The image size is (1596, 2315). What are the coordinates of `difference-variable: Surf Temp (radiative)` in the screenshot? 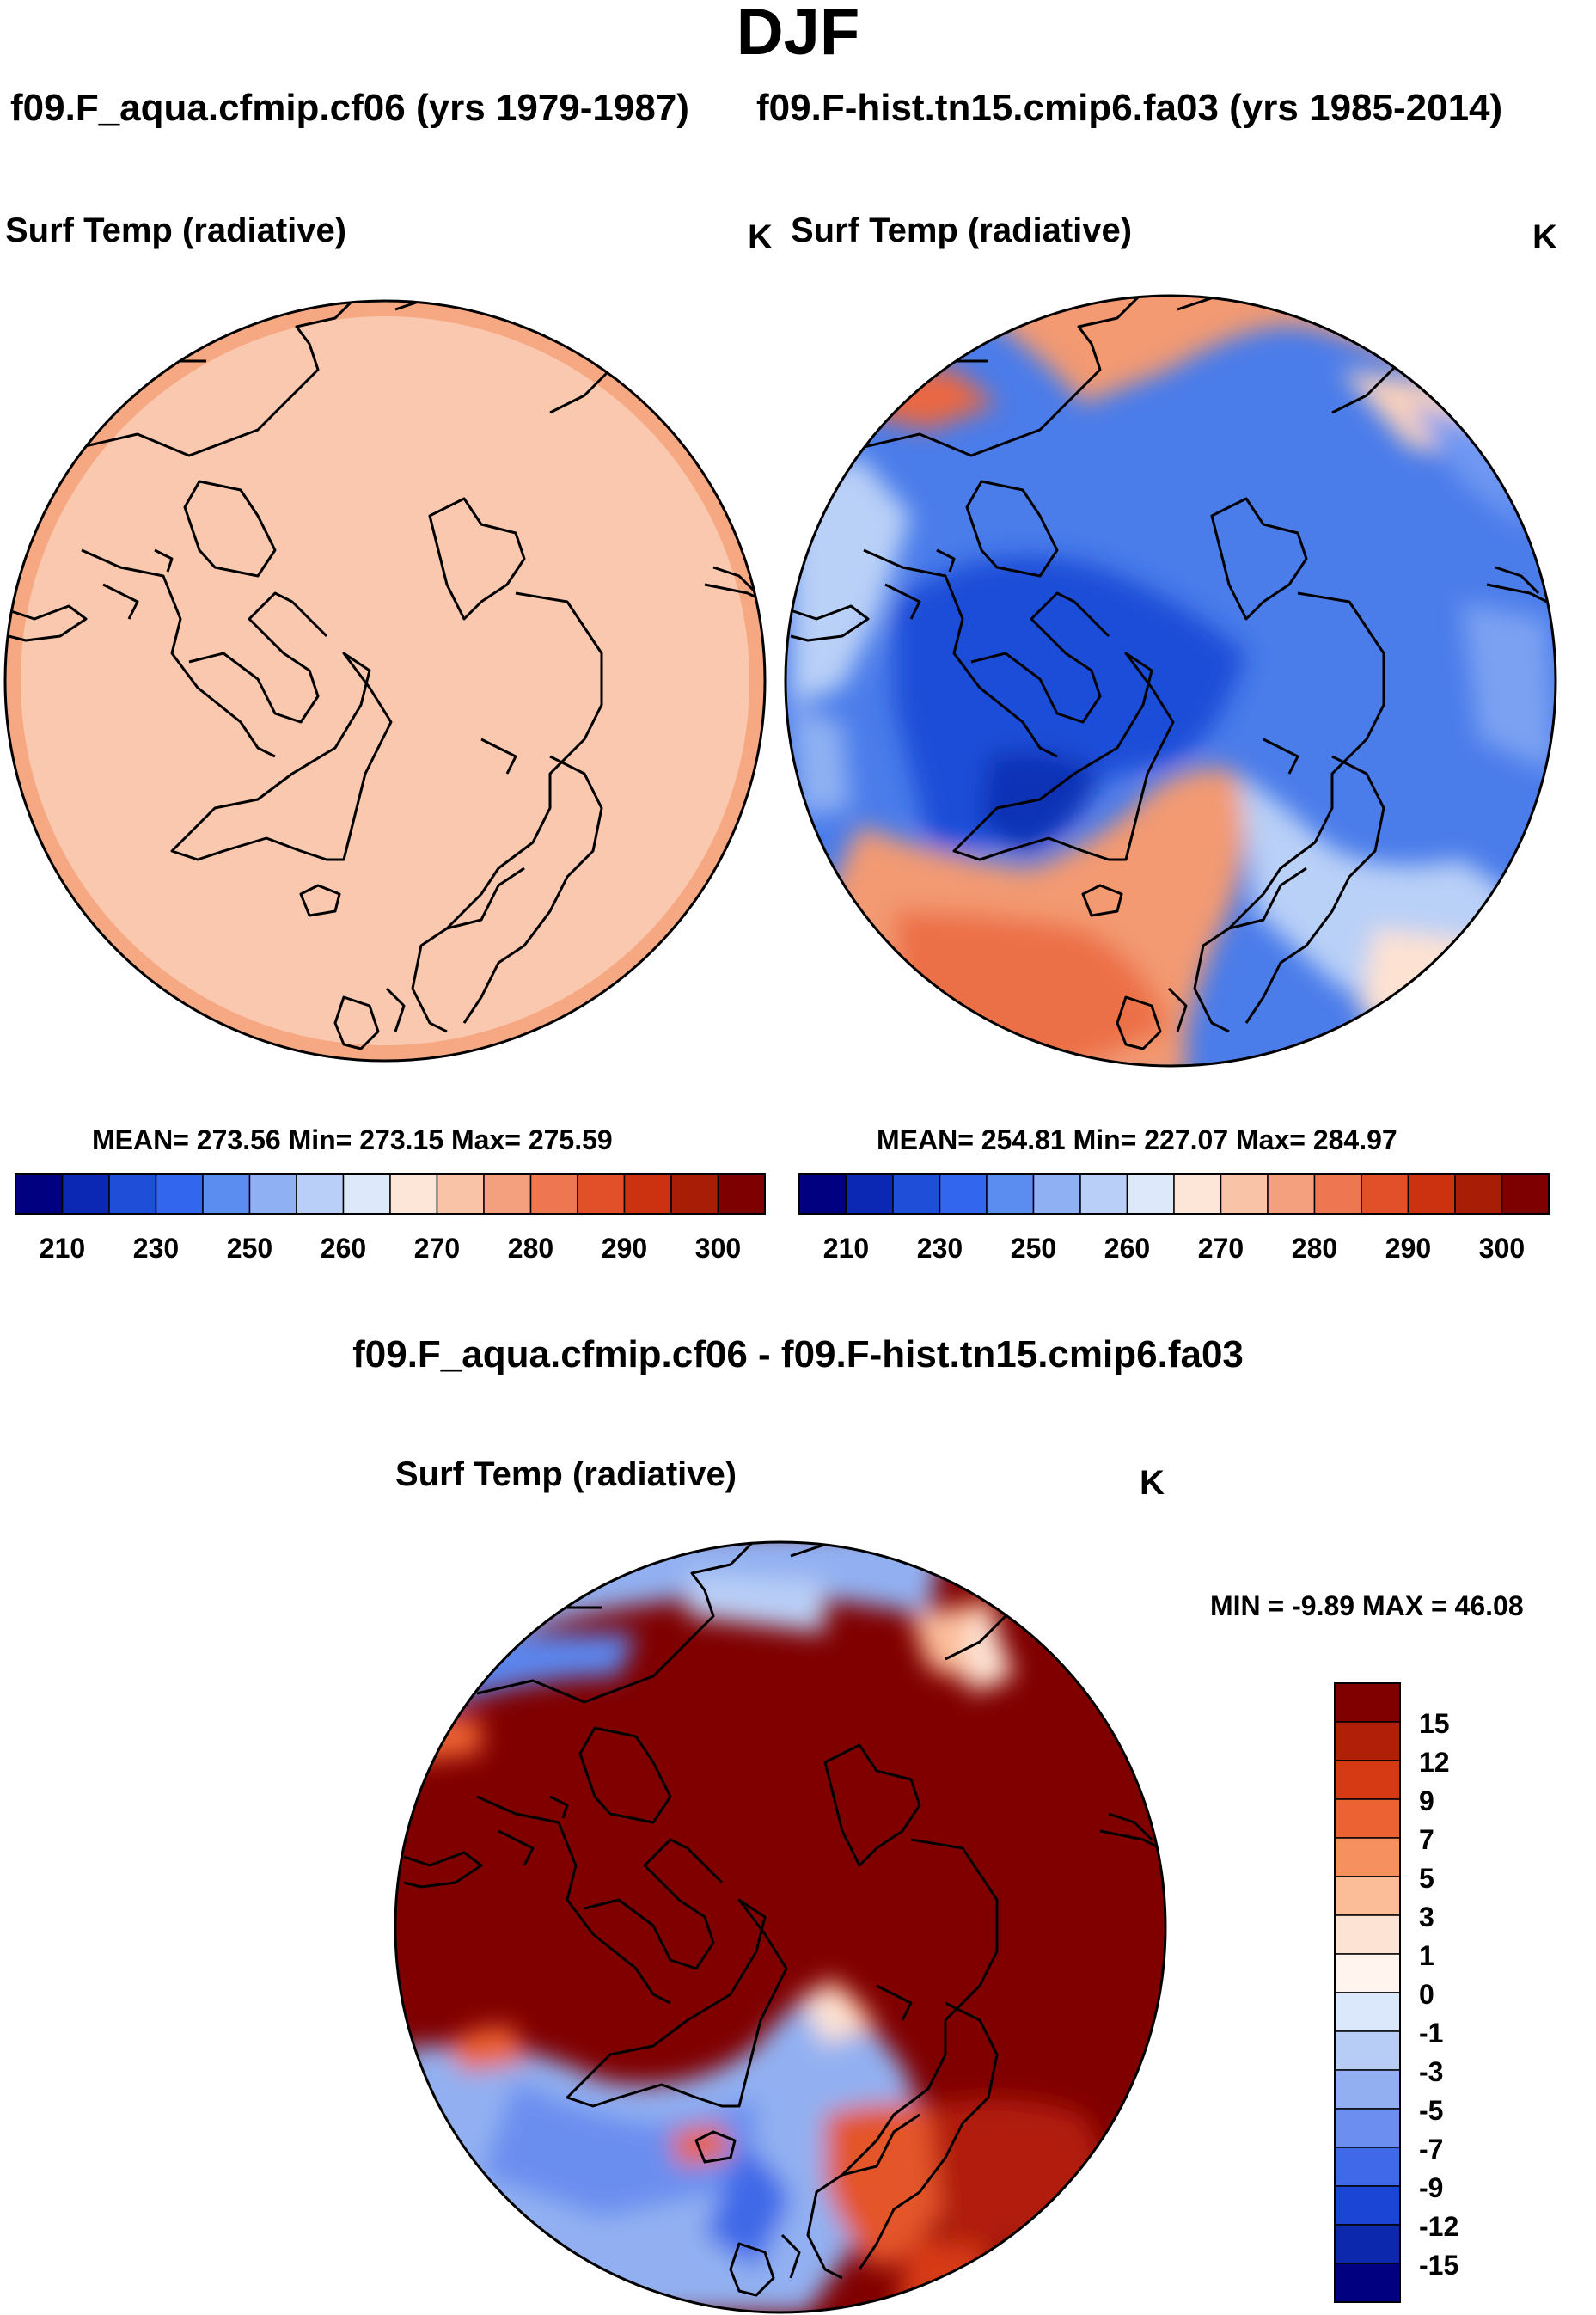 It's located at (566, 1474).